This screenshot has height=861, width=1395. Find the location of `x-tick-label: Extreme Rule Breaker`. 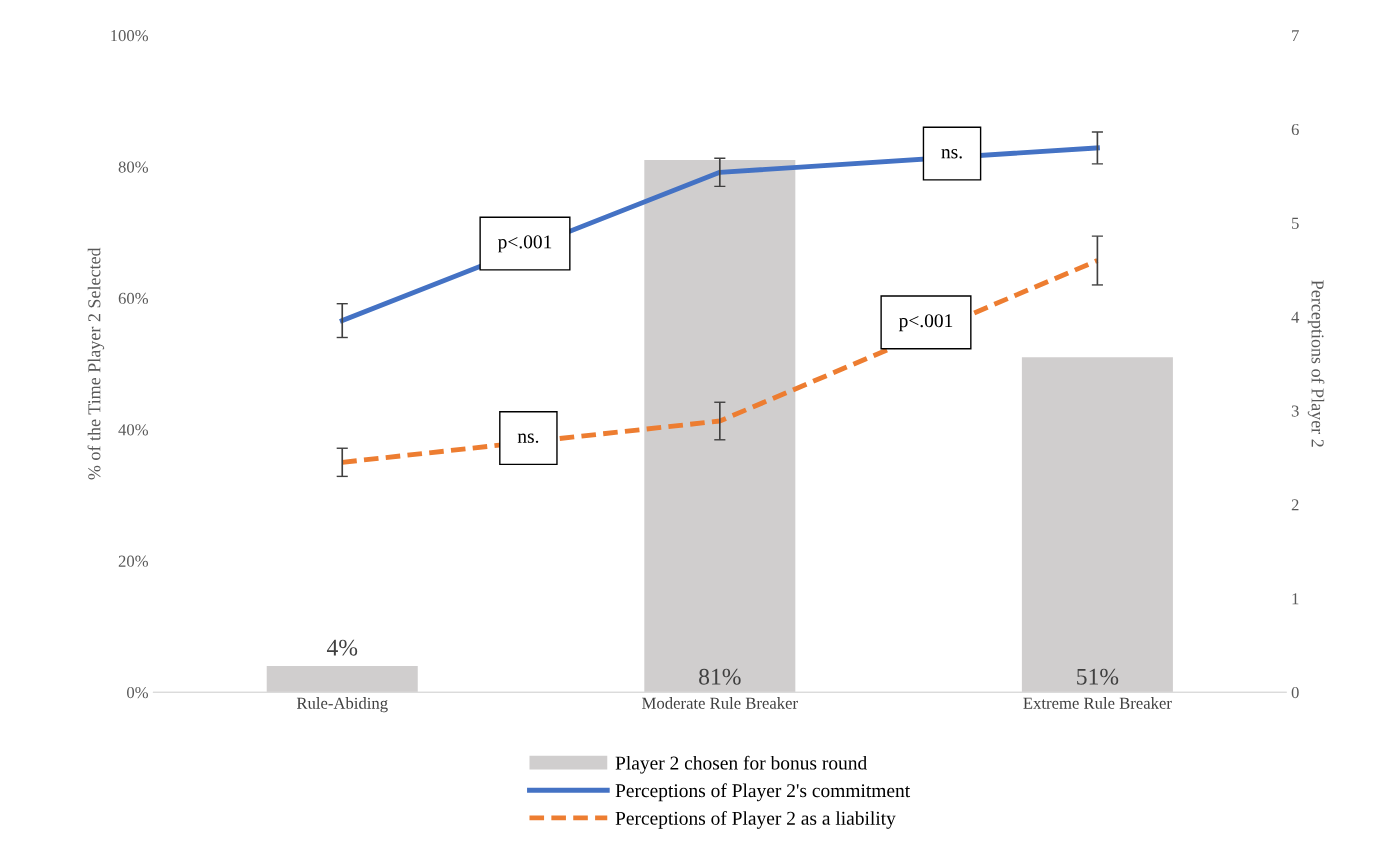

x-tick-label: Extreme Rule Breaker is located at coordinates (1097, 703).